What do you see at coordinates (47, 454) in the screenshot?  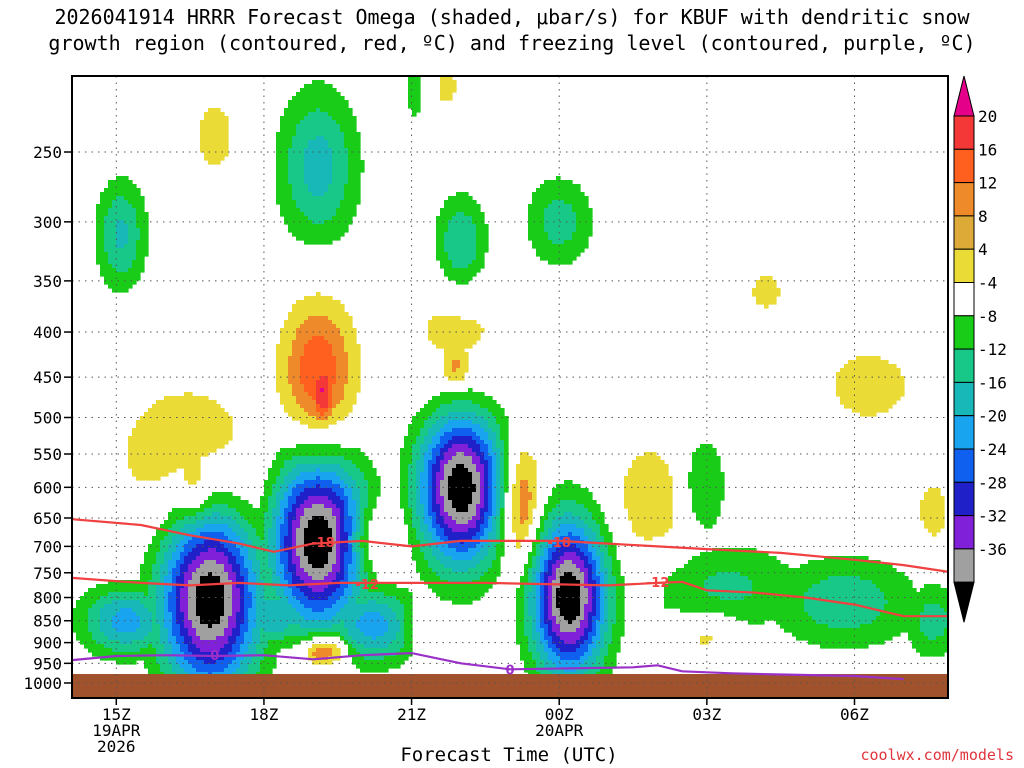 I see `y-tick-label: 550` at bounding box center [47, 454].